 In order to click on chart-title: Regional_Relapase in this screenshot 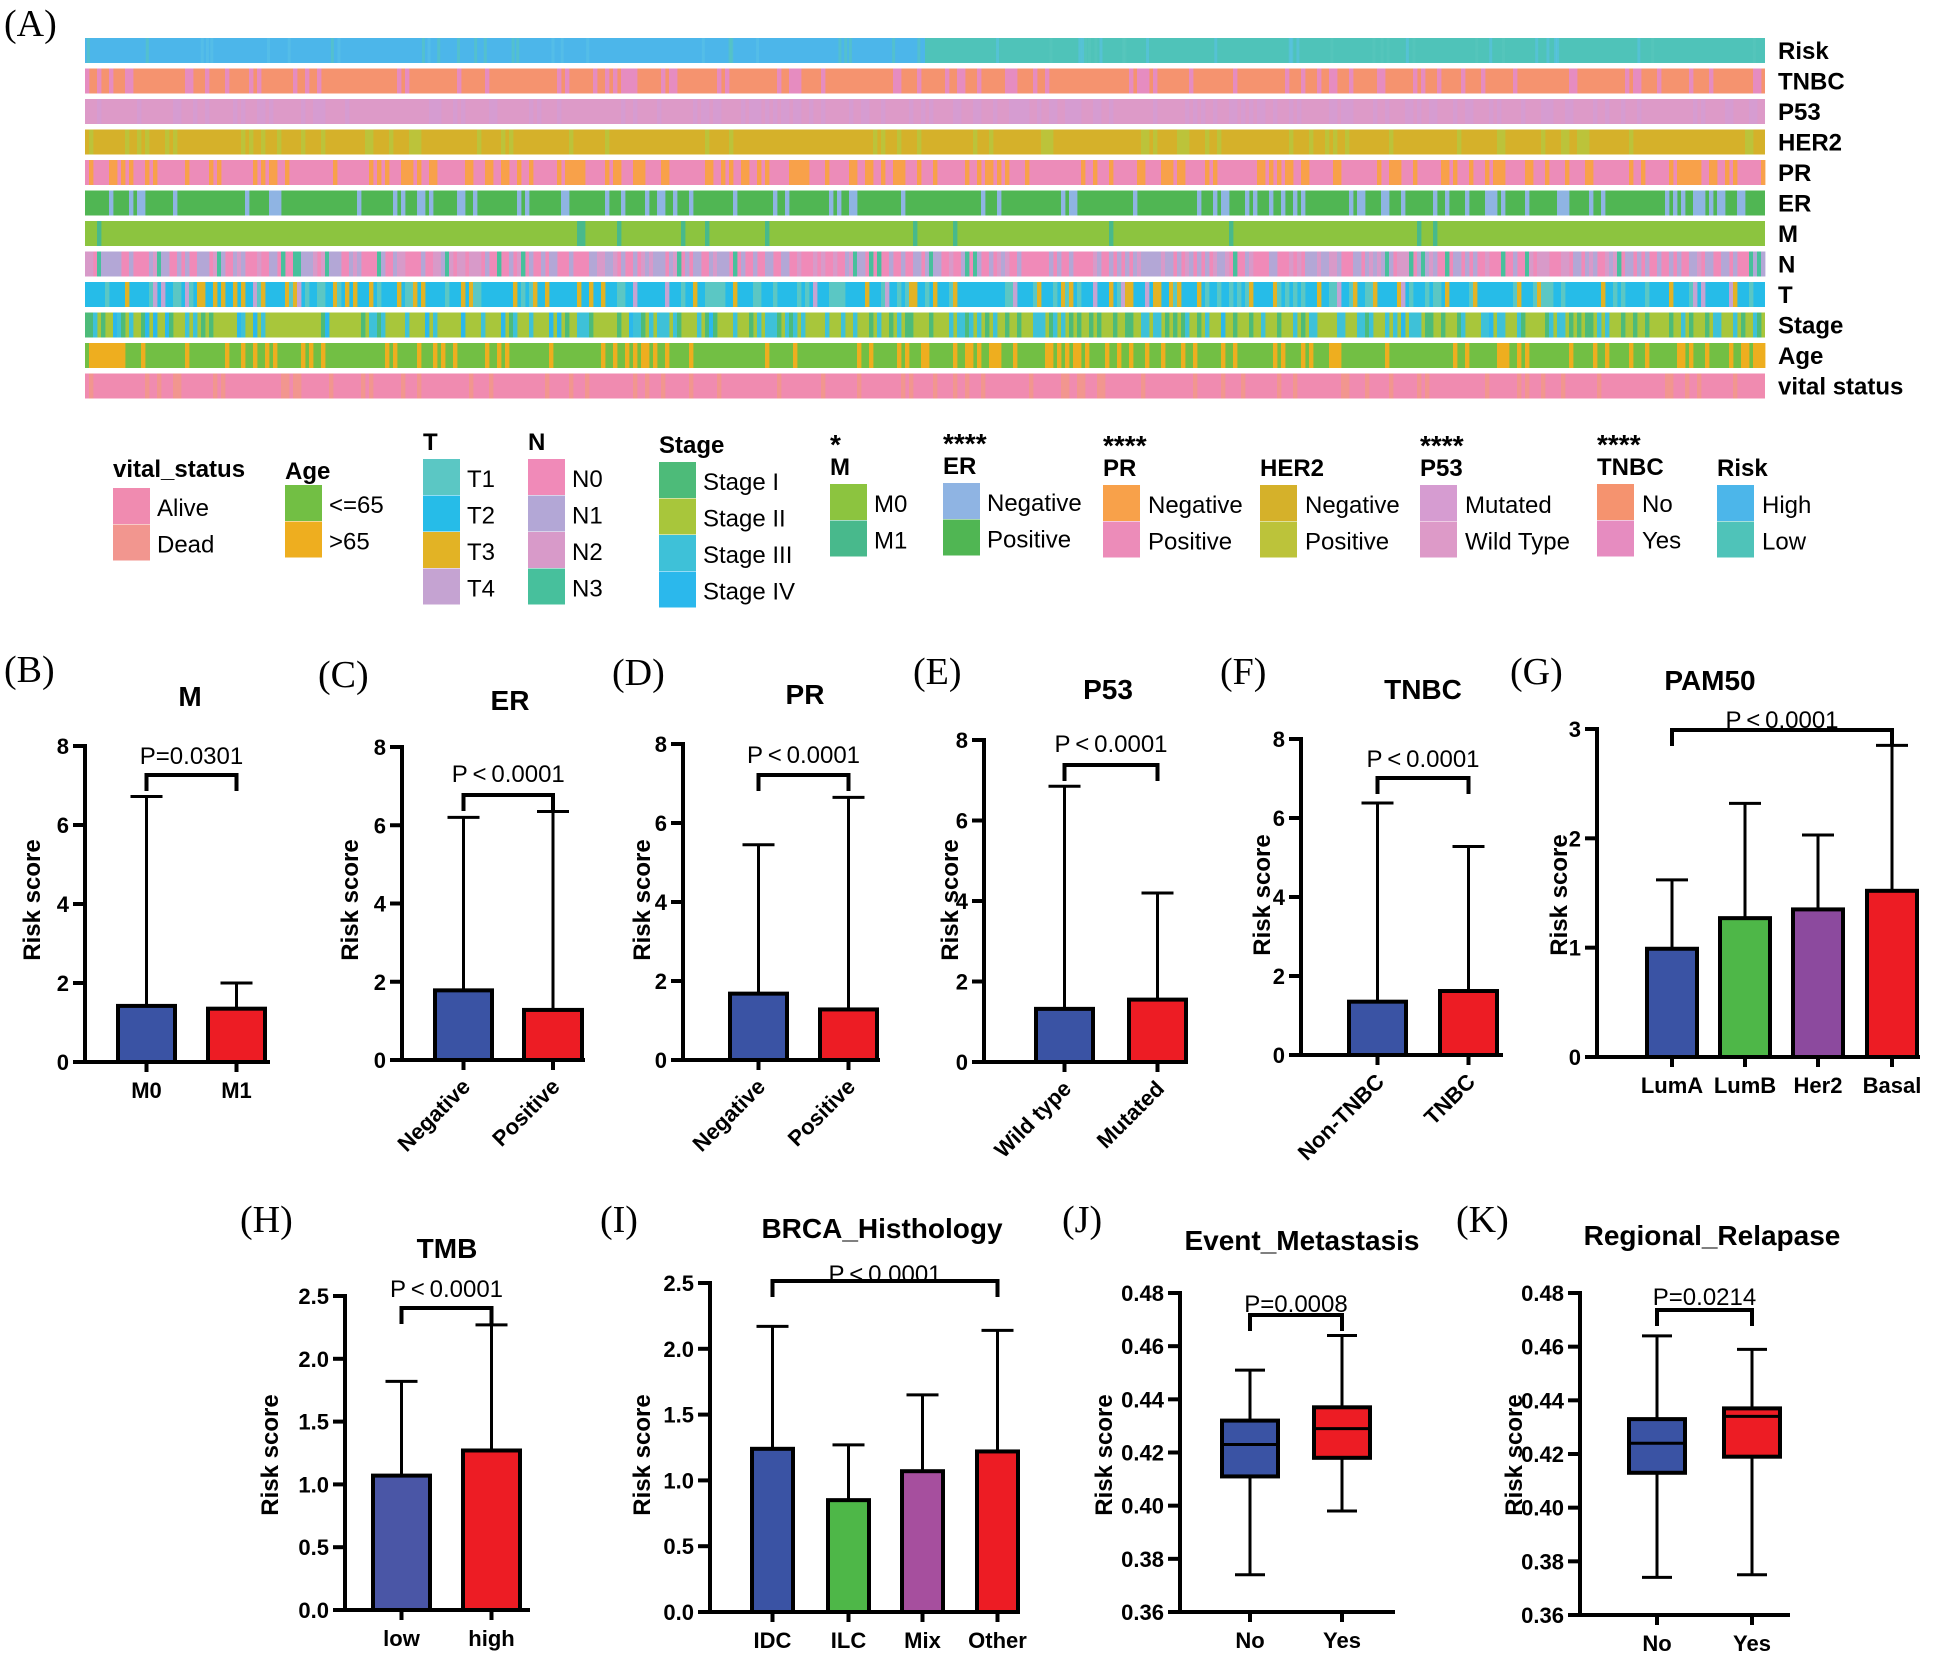, I will do `click(1712, 1235)`.